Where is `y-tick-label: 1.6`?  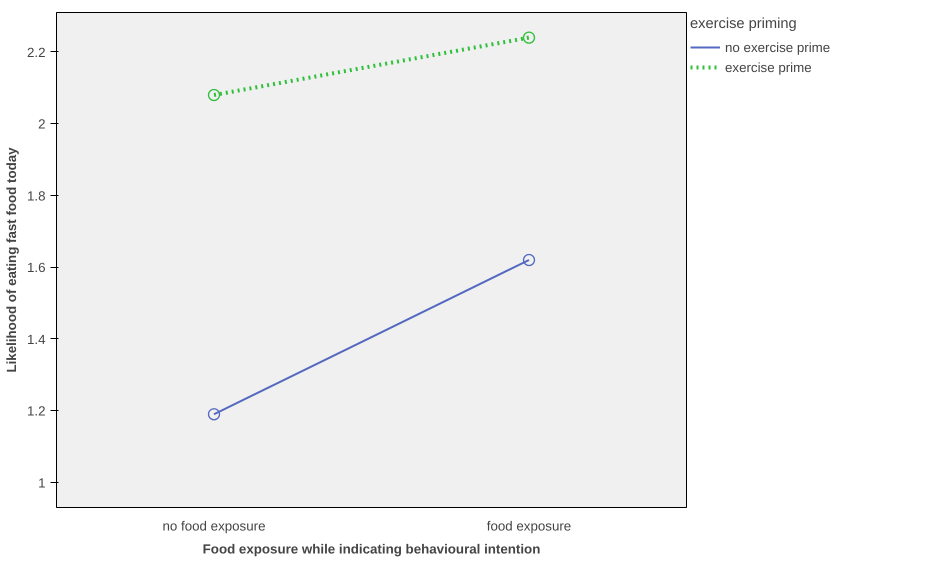 y-tick-label: 1.6 is located at coordinates (36, 268).